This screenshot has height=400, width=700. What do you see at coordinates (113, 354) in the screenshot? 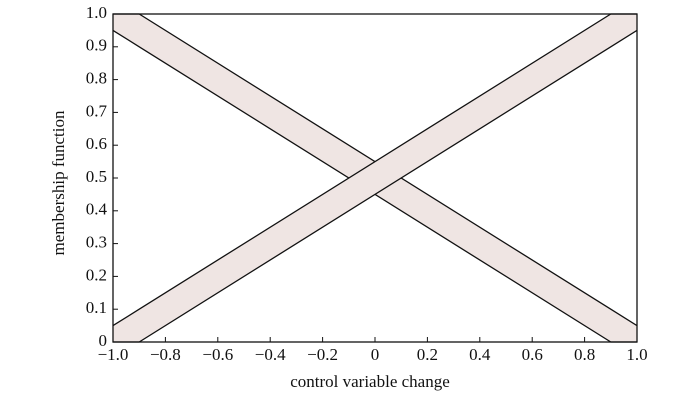
I see `x-tick-label: −1.0` at bounding box center [113, 354].